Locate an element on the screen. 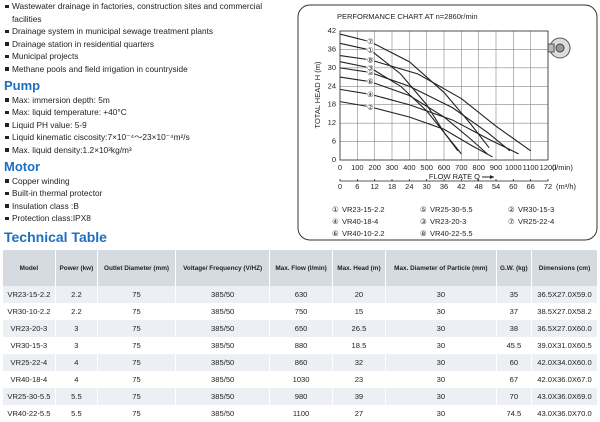  table-cell: 38.5X27.0X58.2 is located at coordinates (565, 311).